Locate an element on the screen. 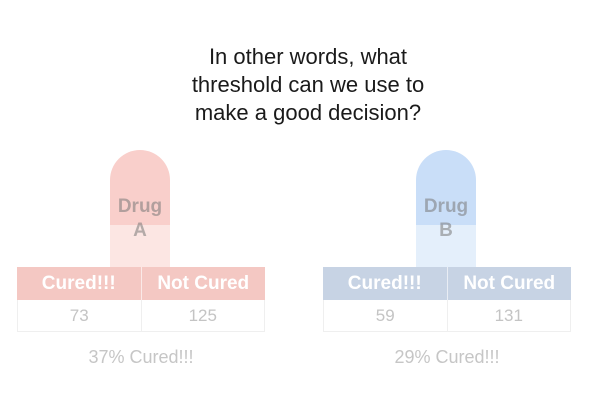  drug-b-table-row: 59 131 is located at coordinates (447, 316).